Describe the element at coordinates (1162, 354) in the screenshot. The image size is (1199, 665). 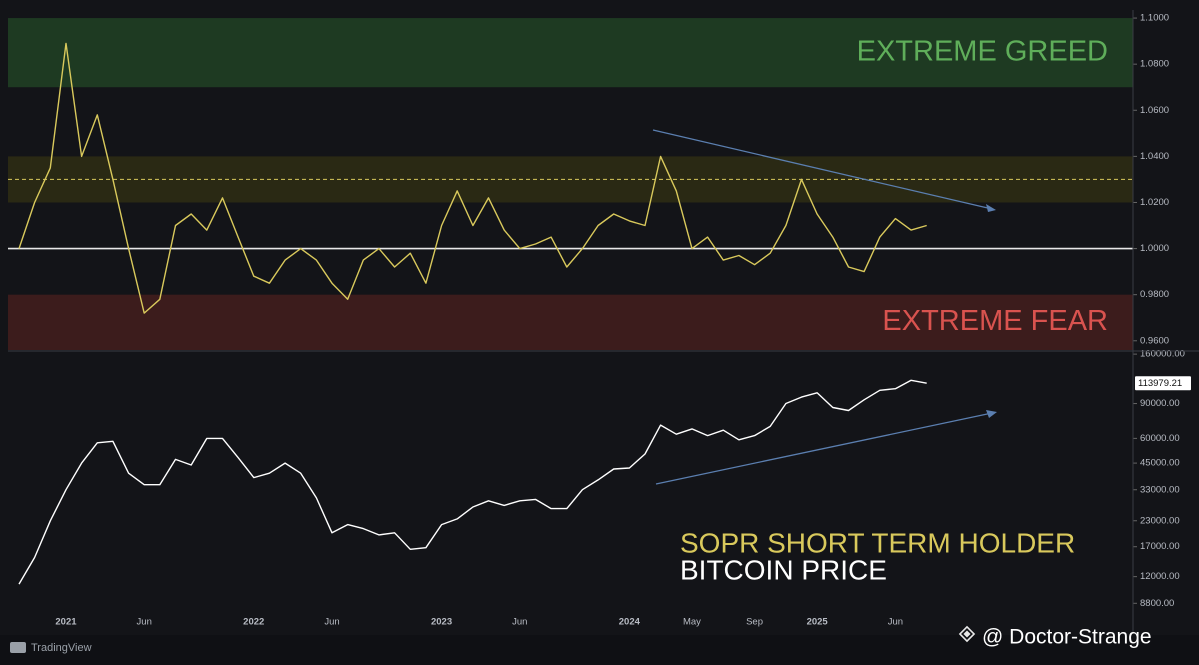
I see `y-tick-label: 160000.00` at that location.